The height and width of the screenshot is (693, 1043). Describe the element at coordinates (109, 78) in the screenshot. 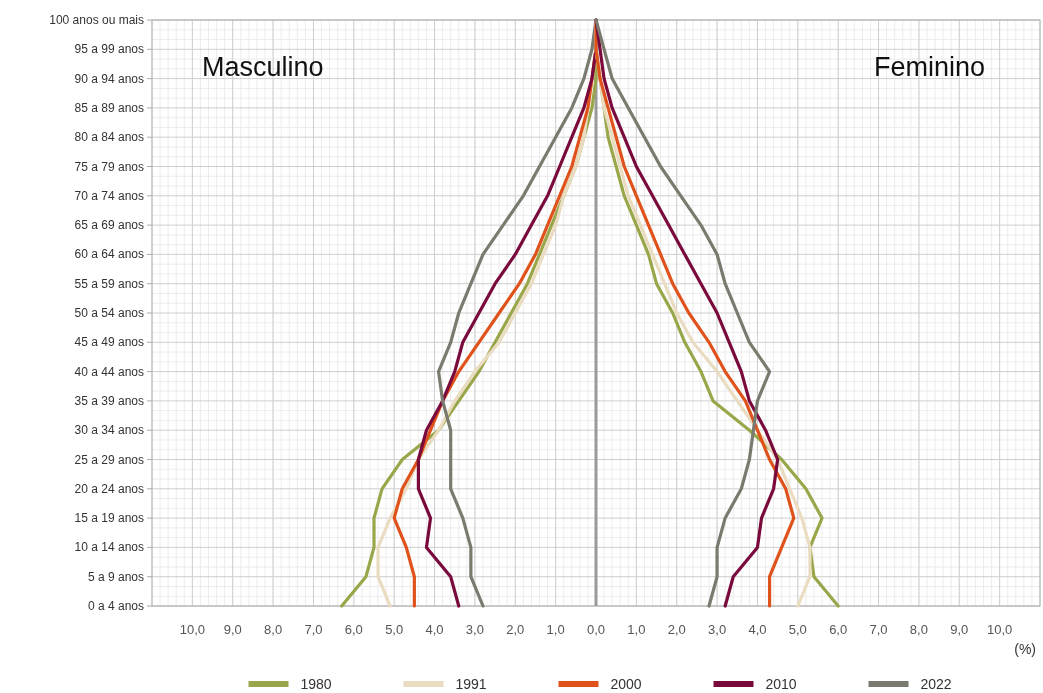

I see `y-tick-label: 90 a 94 anos` at that location.